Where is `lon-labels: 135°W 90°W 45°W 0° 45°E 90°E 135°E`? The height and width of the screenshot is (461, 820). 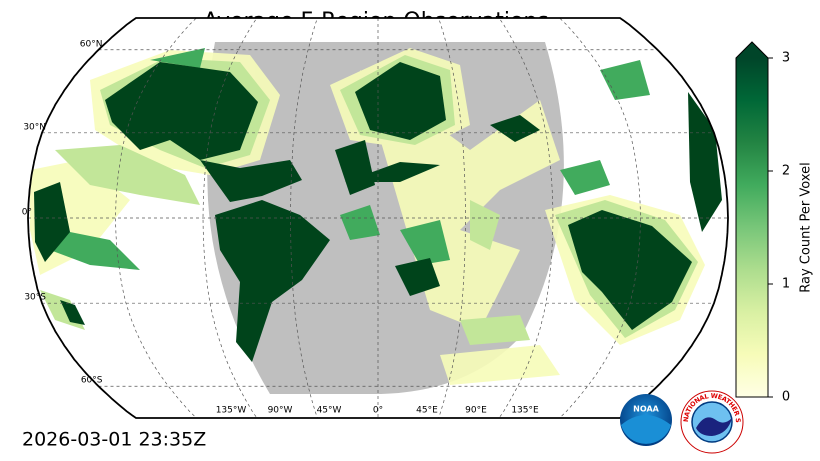
lon-labels: 135°W 90°W 45°W 0° 45°E 90°E 135°E is located at coordinates (377, 411).